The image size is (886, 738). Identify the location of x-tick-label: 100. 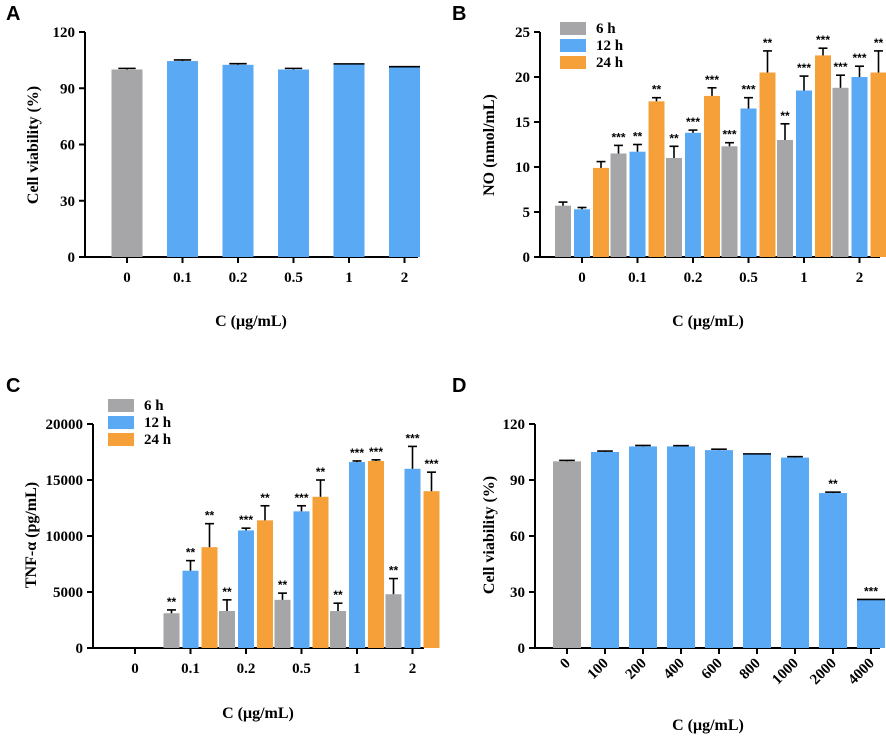
(598, 669).